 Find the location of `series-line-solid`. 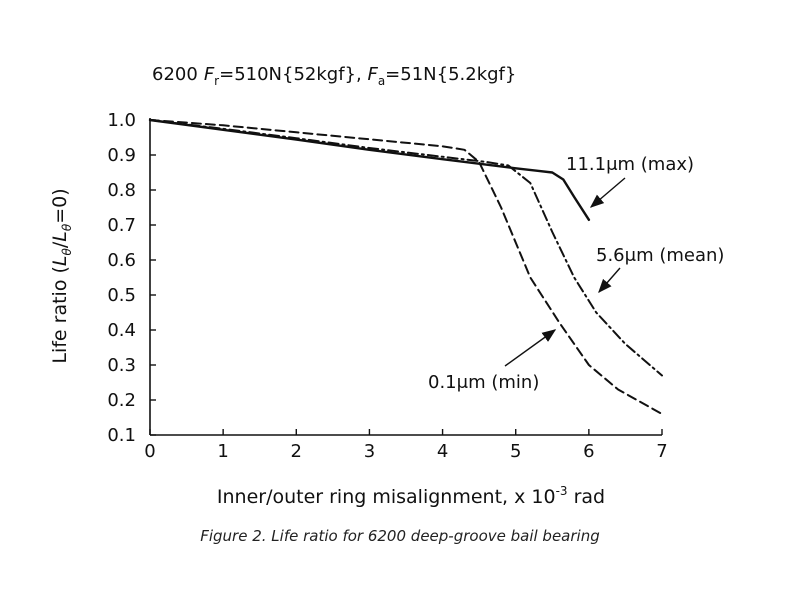

series-line-solid is located at coordinates (369, 170).